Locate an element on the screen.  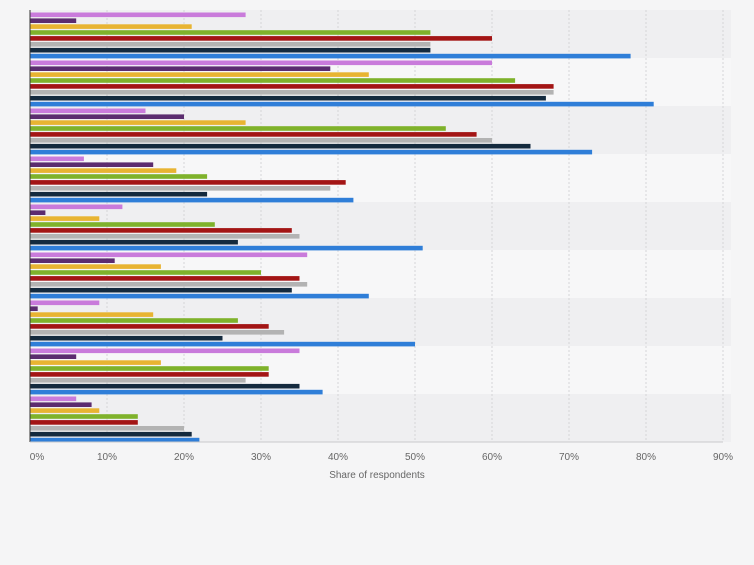
x-axis-label: Share of respondents is located at coordinates (377, 475).